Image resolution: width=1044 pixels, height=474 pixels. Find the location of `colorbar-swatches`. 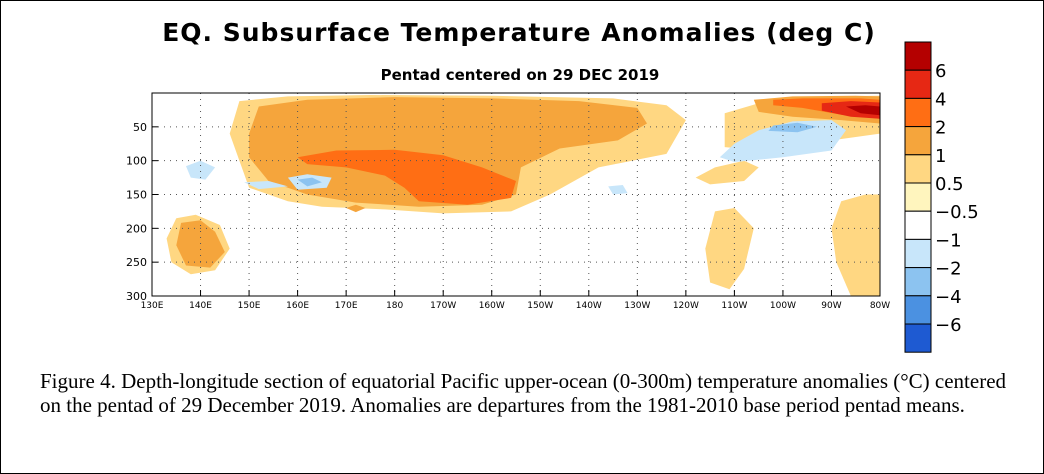

colorbar-swatches is located at coordinates (918, 197).